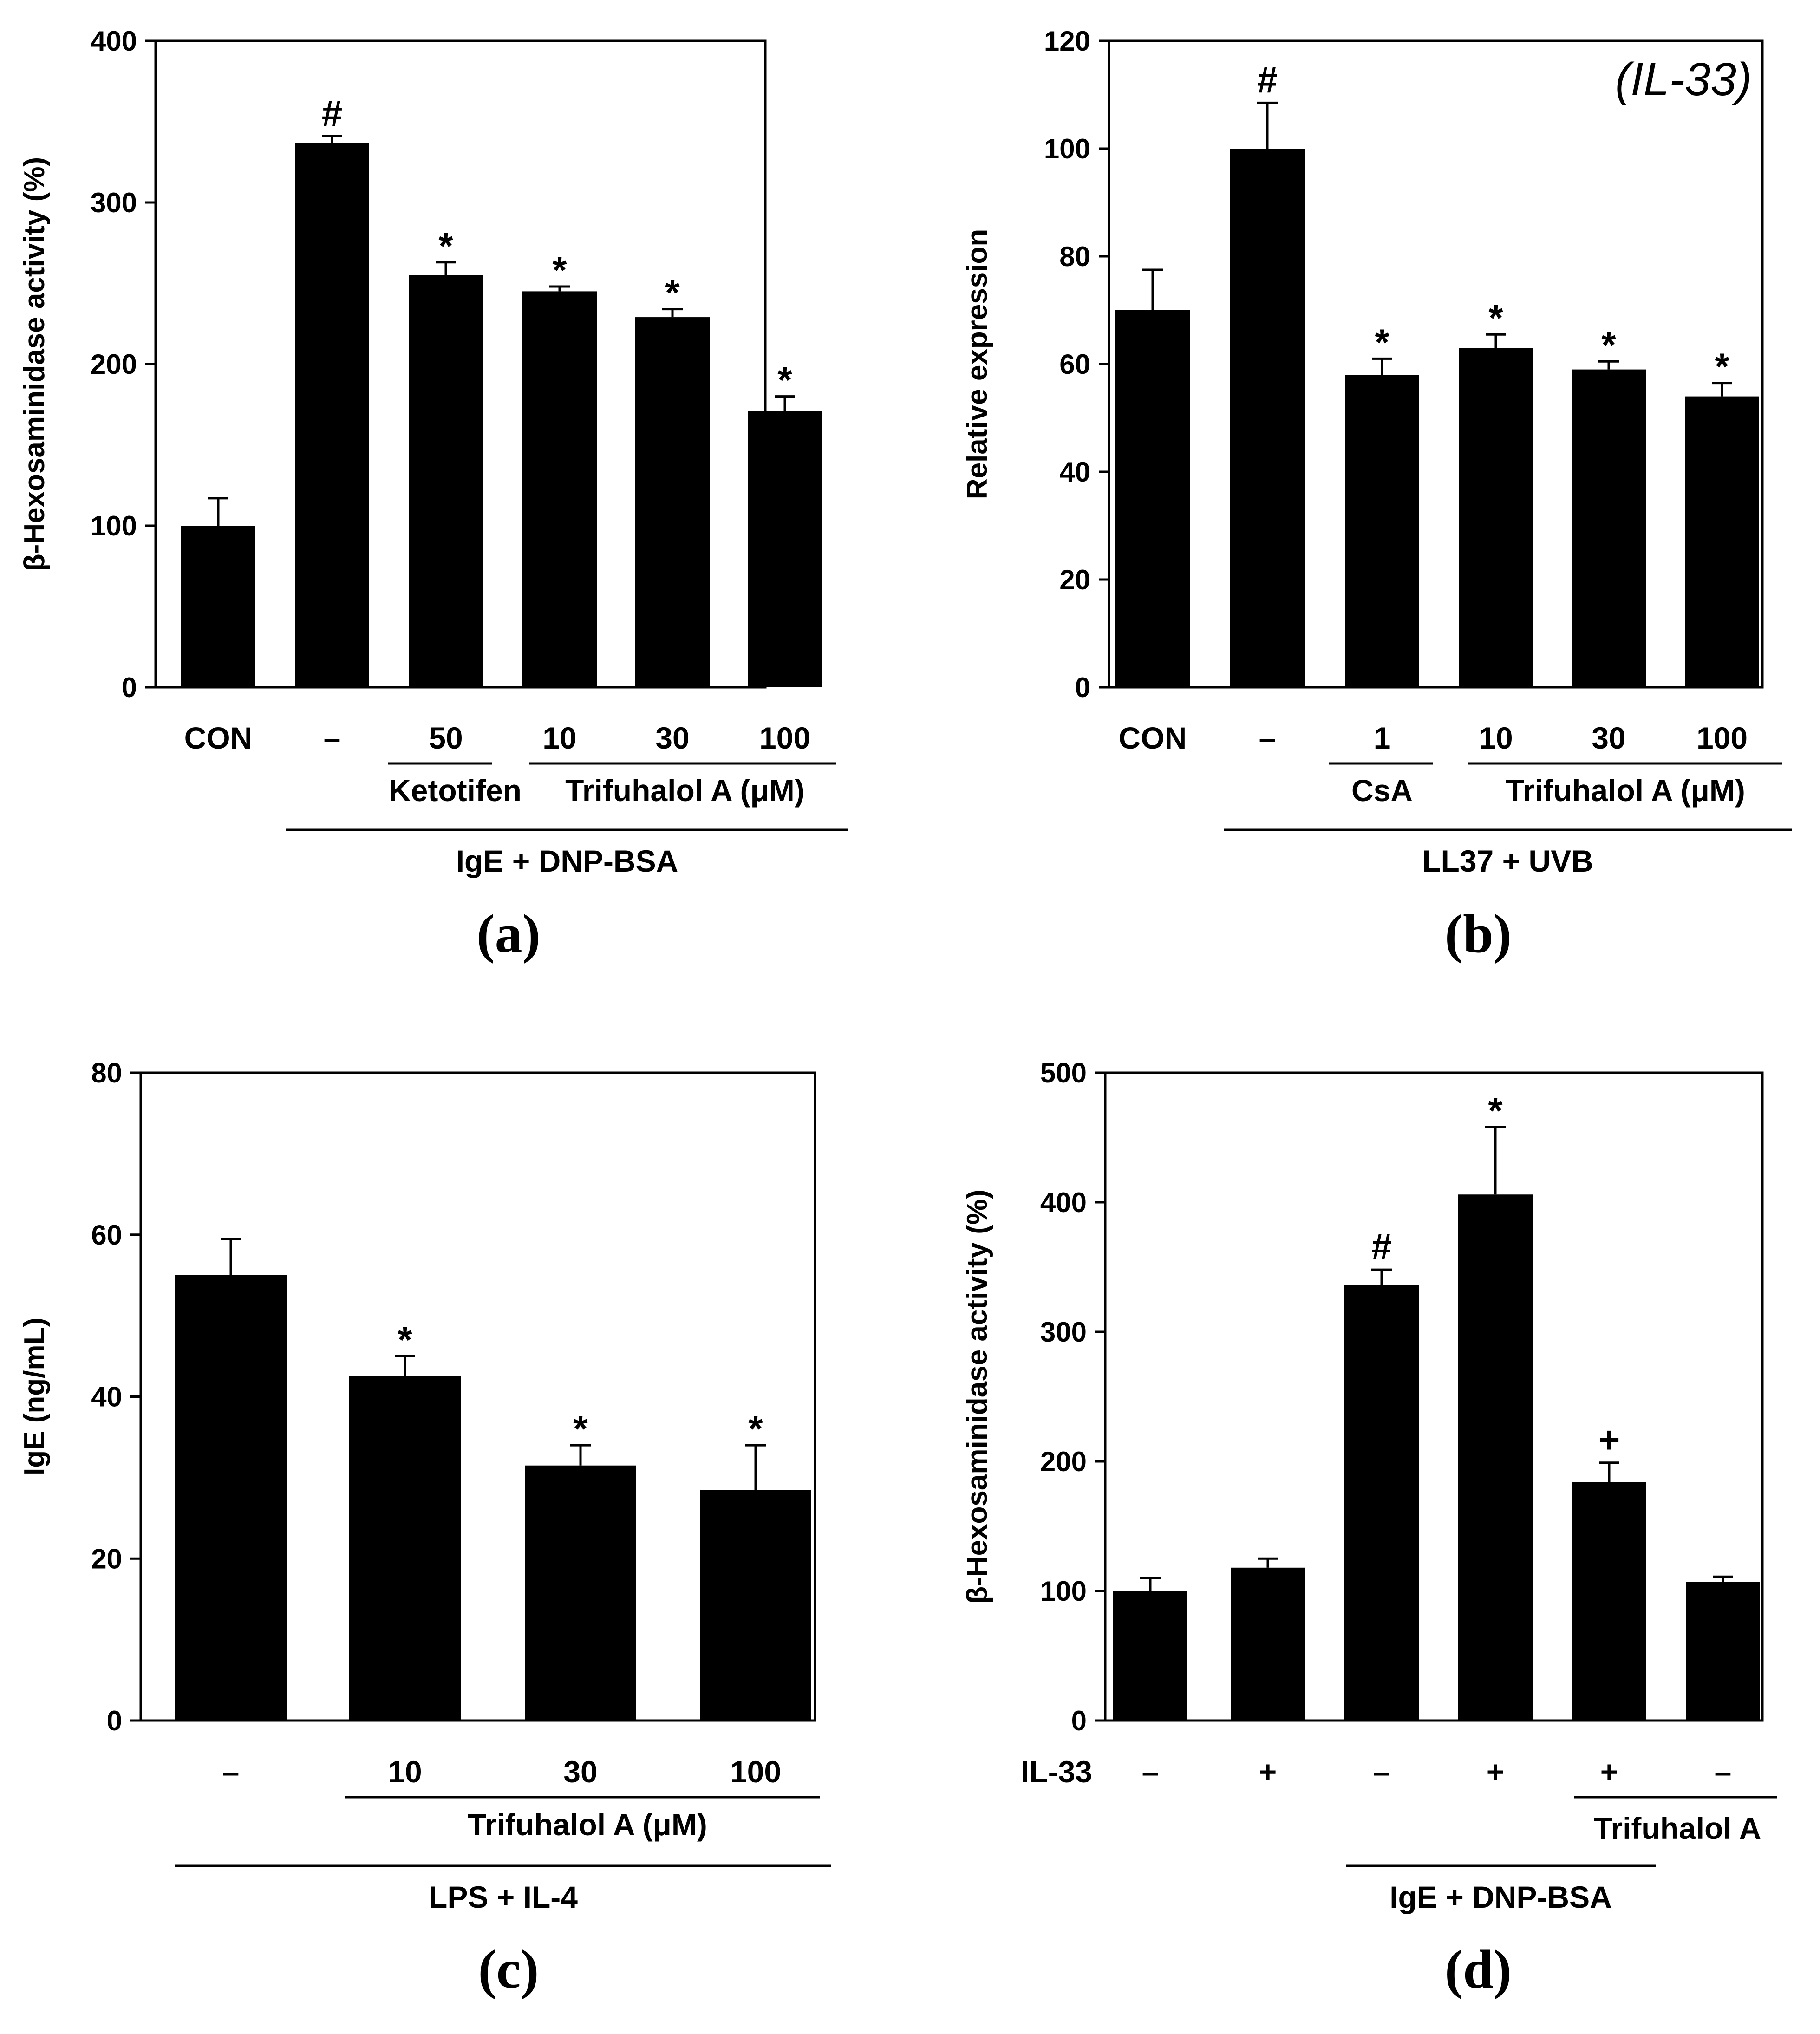 Image resolution: width=1820 pixels, height=2034 pixels. I want to click on panel-label: (c), so click(508, 1969).